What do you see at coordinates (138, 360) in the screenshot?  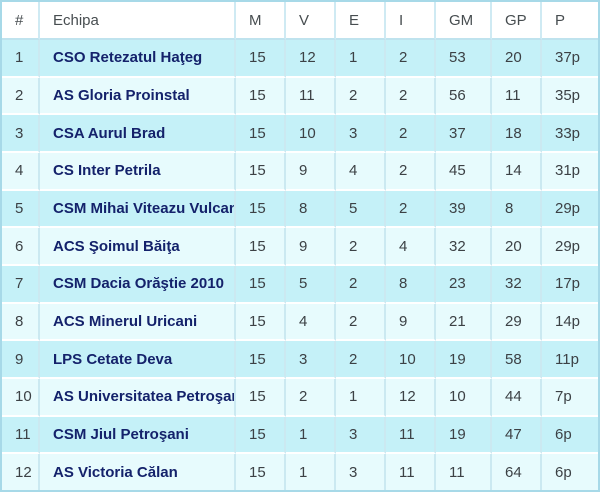 I see `team-link: LPS Cetate Deva` at bounding box center [138, 360].